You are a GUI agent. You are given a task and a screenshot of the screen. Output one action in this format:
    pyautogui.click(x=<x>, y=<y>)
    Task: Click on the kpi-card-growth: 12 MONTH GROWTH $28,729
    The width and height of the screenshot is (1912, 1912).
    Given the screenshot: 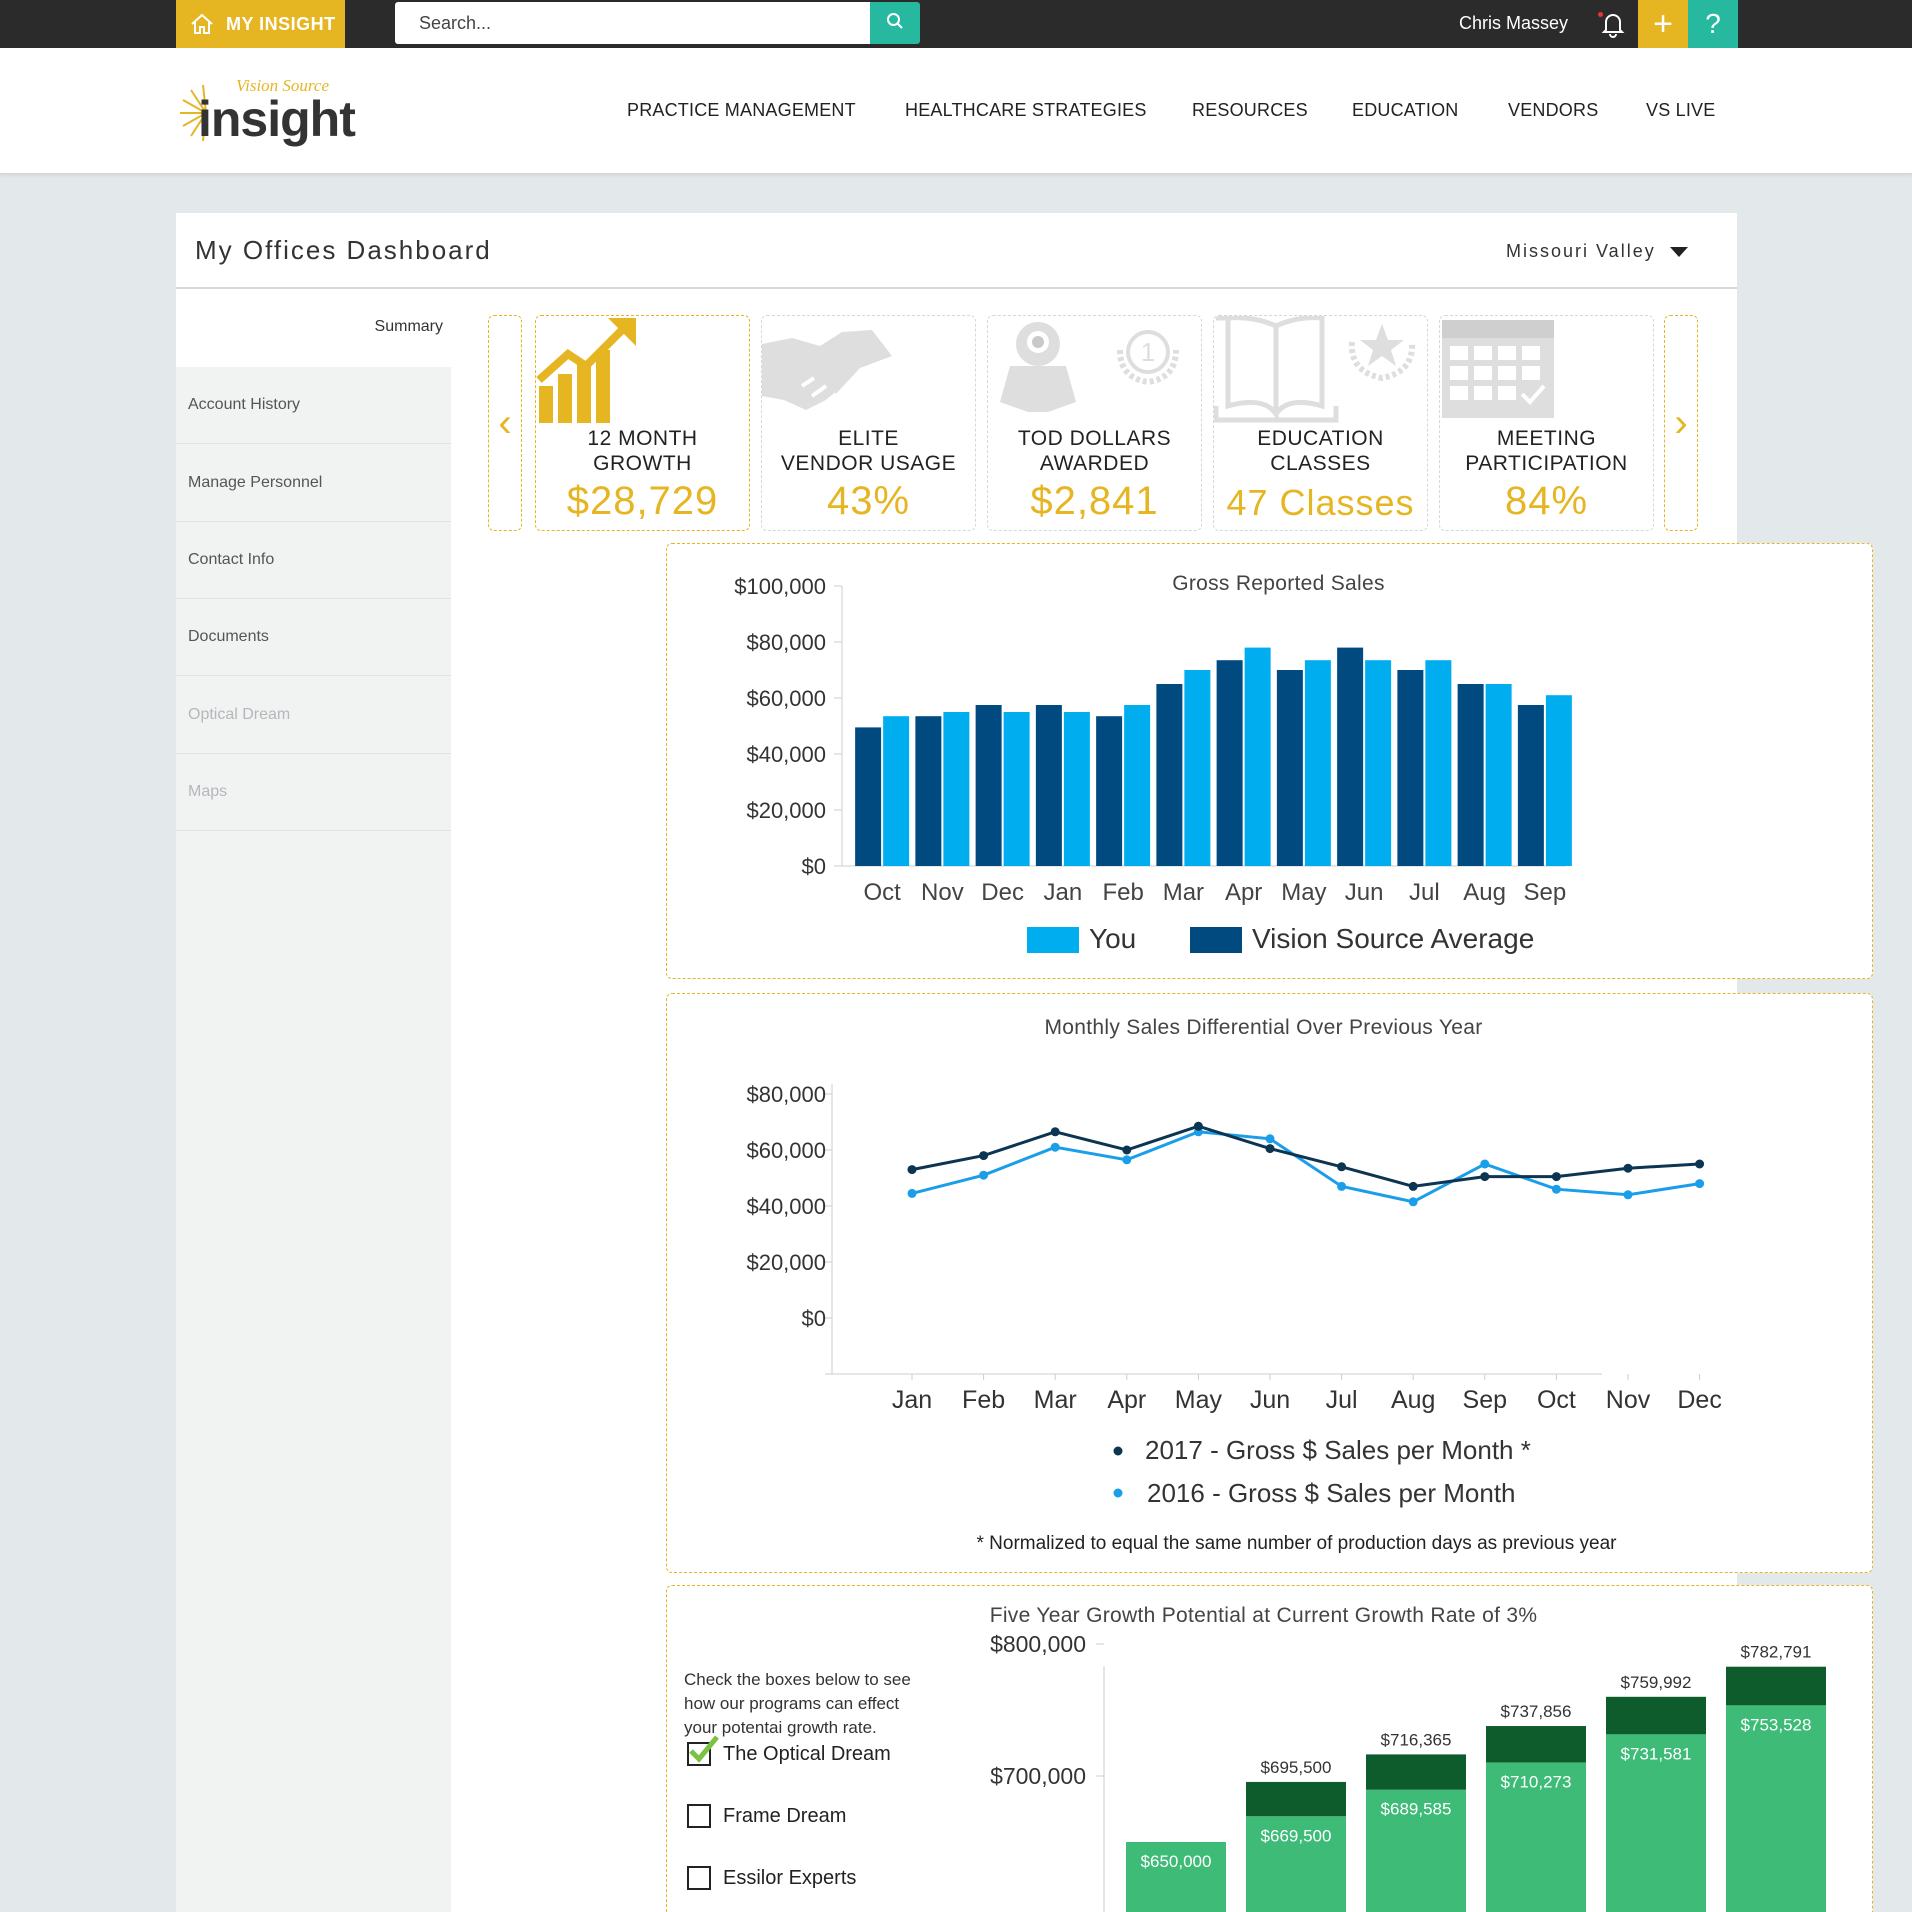 What is the action you would take?
    pyautogui.click(x=642, y=423)
    